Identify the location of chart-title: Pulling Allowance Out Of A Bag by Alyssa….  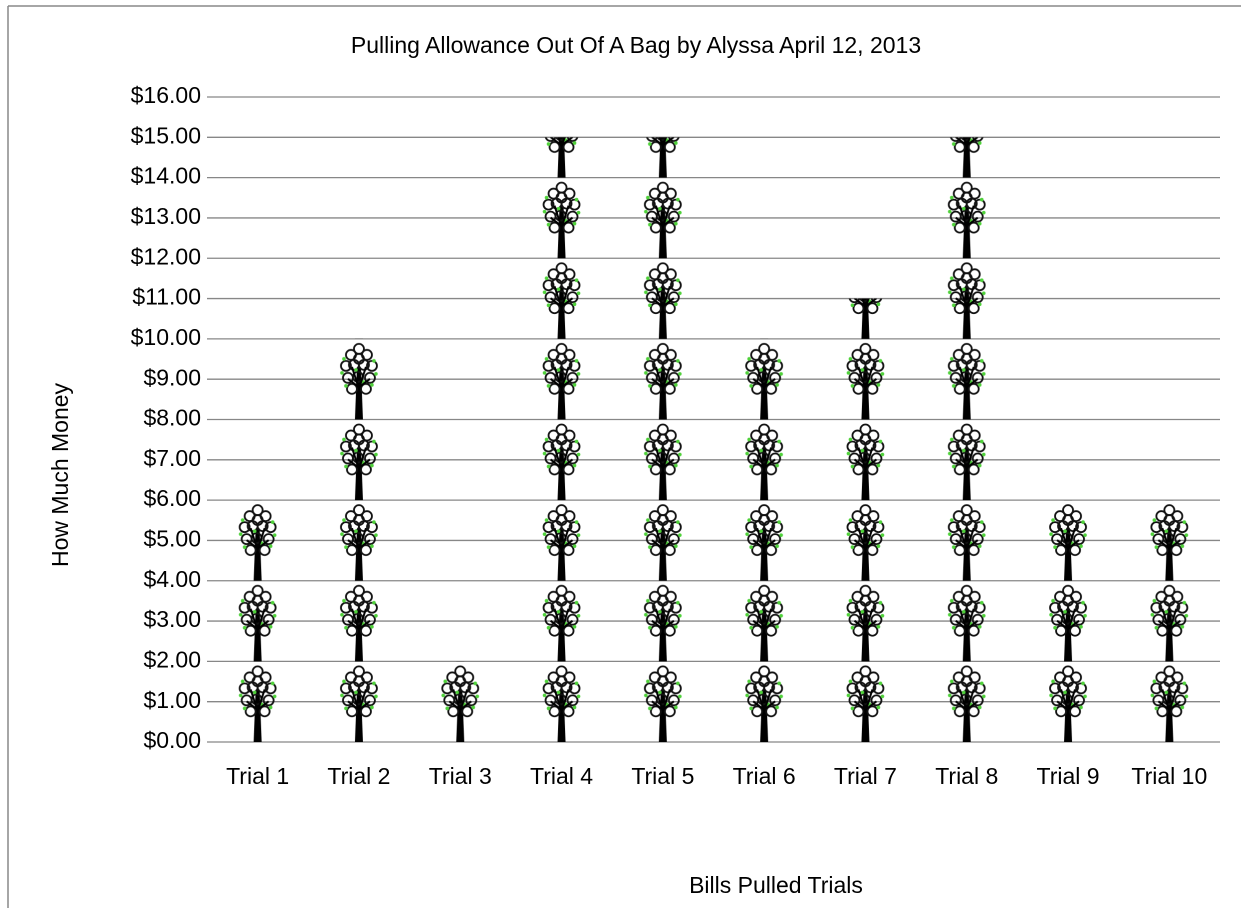
(636, 45).